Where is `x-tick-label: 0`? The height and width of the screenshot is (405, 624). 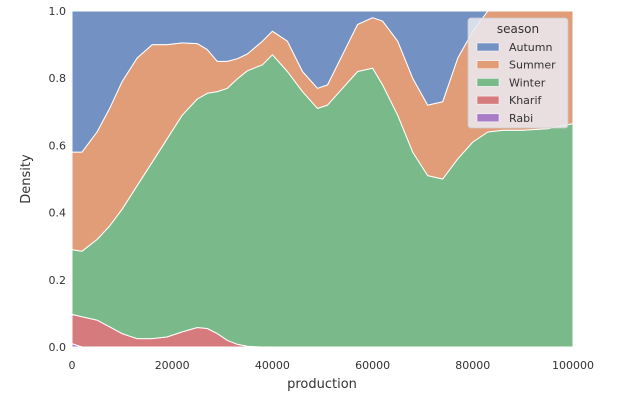
x-tick-label: 0 is located at coordinates (72, 365).